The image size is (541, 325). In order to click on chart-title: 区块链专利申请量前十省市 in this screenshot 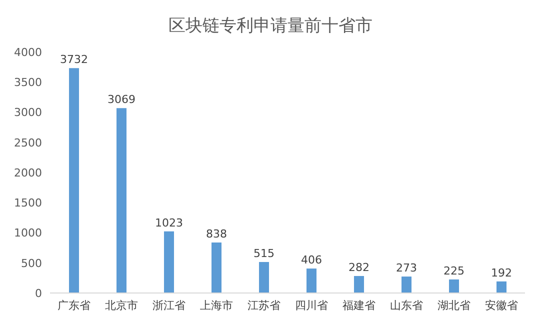, I will do `click(271, 26)`.